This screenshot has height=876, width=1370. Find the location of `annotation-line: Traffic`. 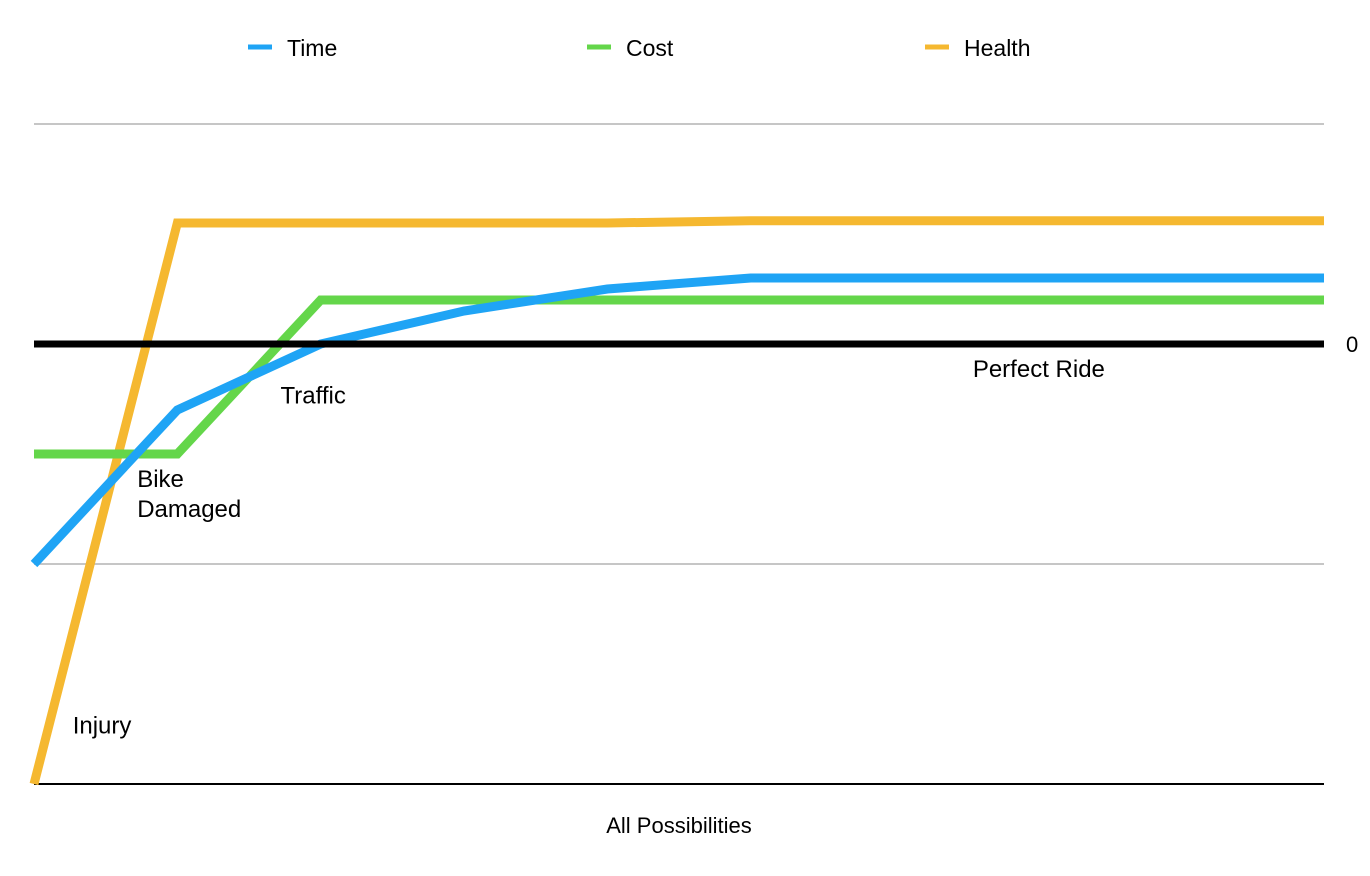

annotation-line: Traffic is located at coordinates (313, 395).